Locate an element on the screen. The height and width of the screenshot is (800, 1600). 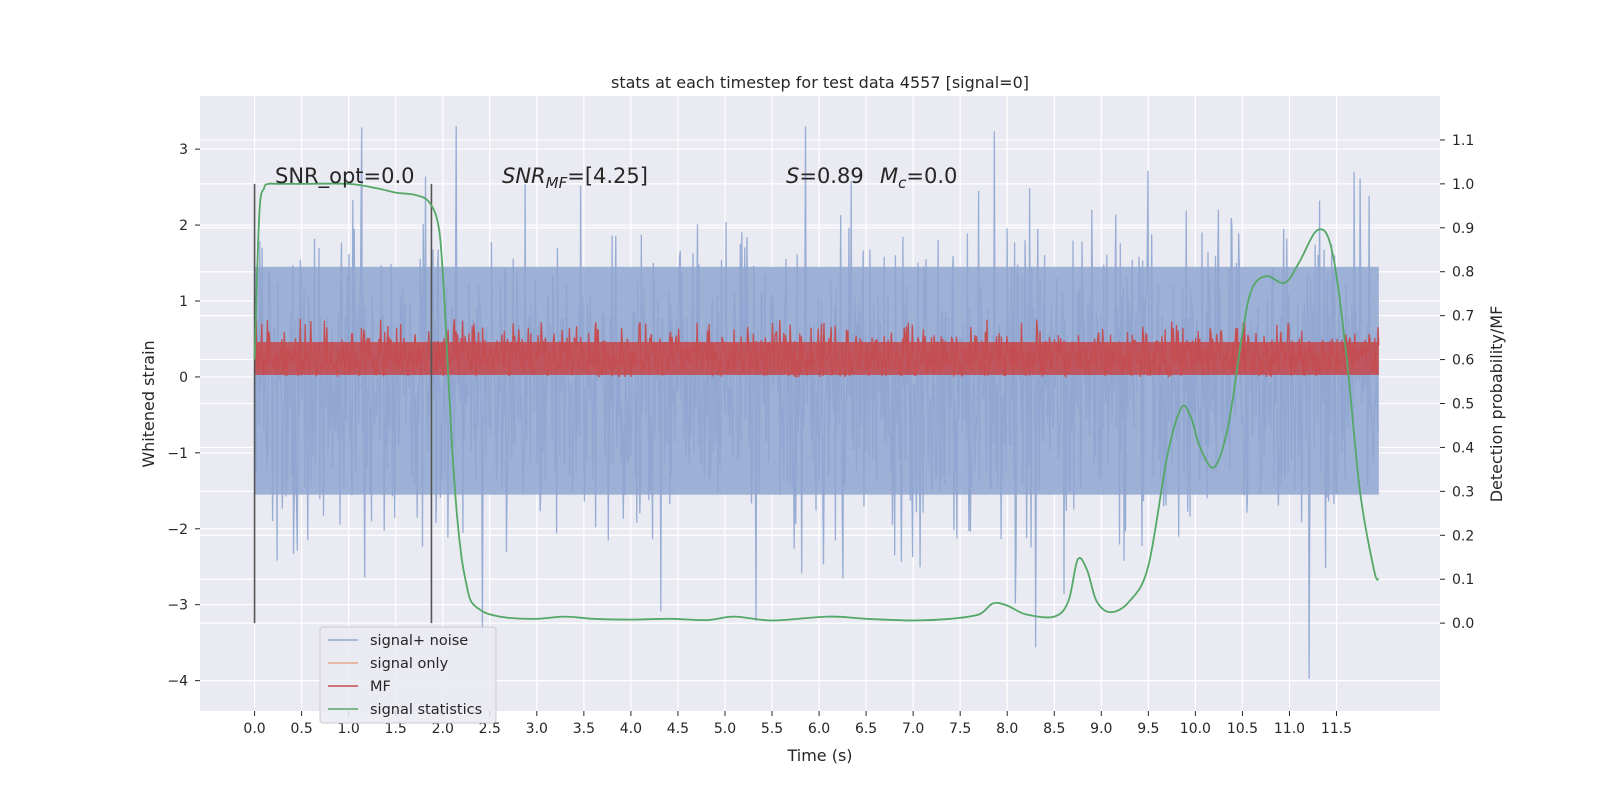
x-tick-label: 11.0 is located at coordinates (1289, 729).